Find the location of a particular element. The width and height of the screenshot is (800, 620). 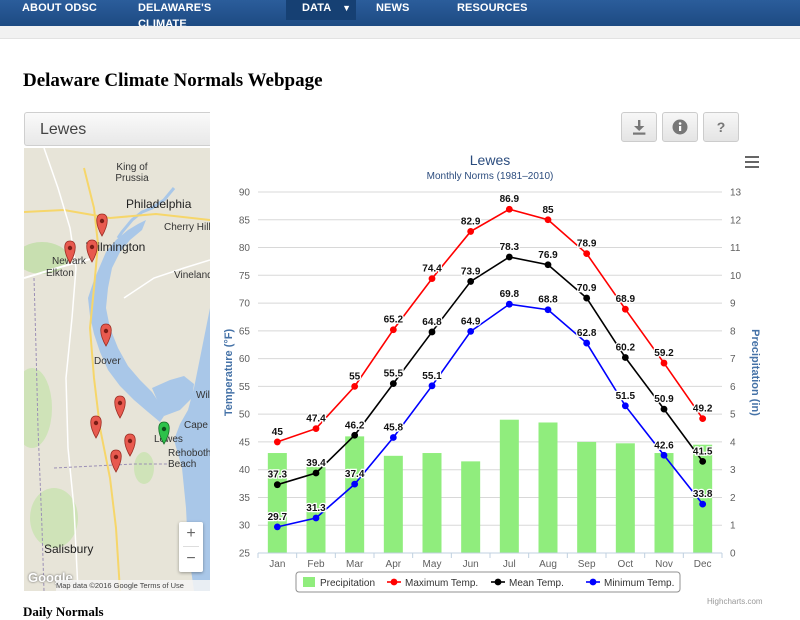

y-left-tick-label: 40 is located at coordinates (245, 470).